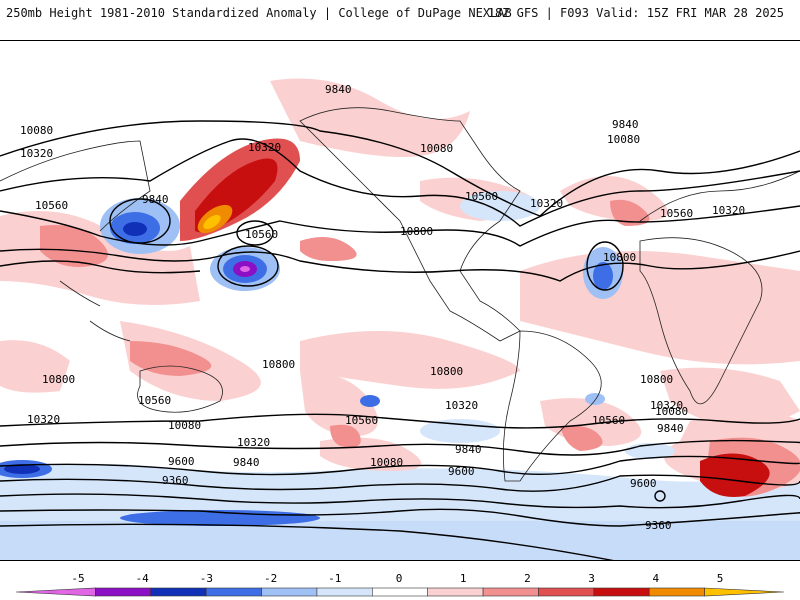 This screenshot has height=600, width=800. What do you see at coordinates (361, 420) in the screenshot?
I see `contour-label-10560-south-pacific-mid: 10560` at bounding box center [361, 420].